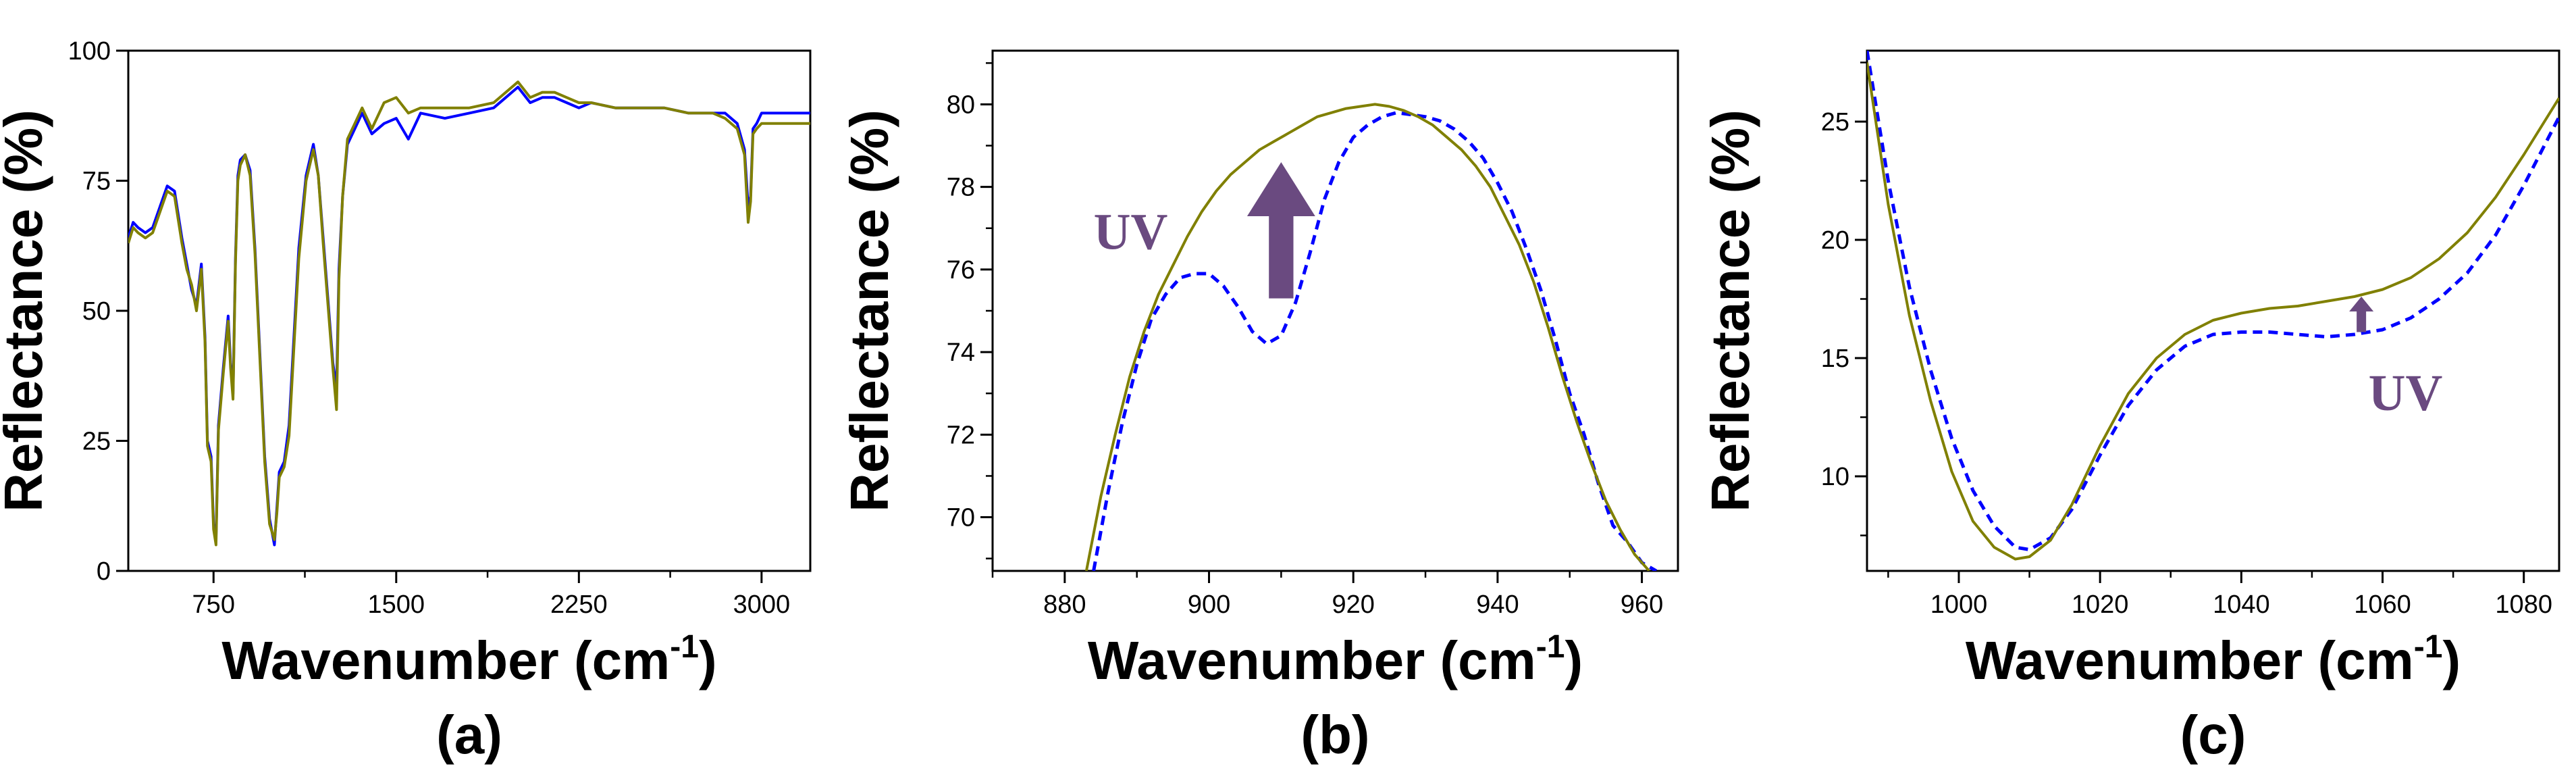 This screenshot has width=2576, height=779. What do you see at coordinates (96, 182) in the screenshot?
I see `y-tick-label: 75` at bounding box center [96, 182].